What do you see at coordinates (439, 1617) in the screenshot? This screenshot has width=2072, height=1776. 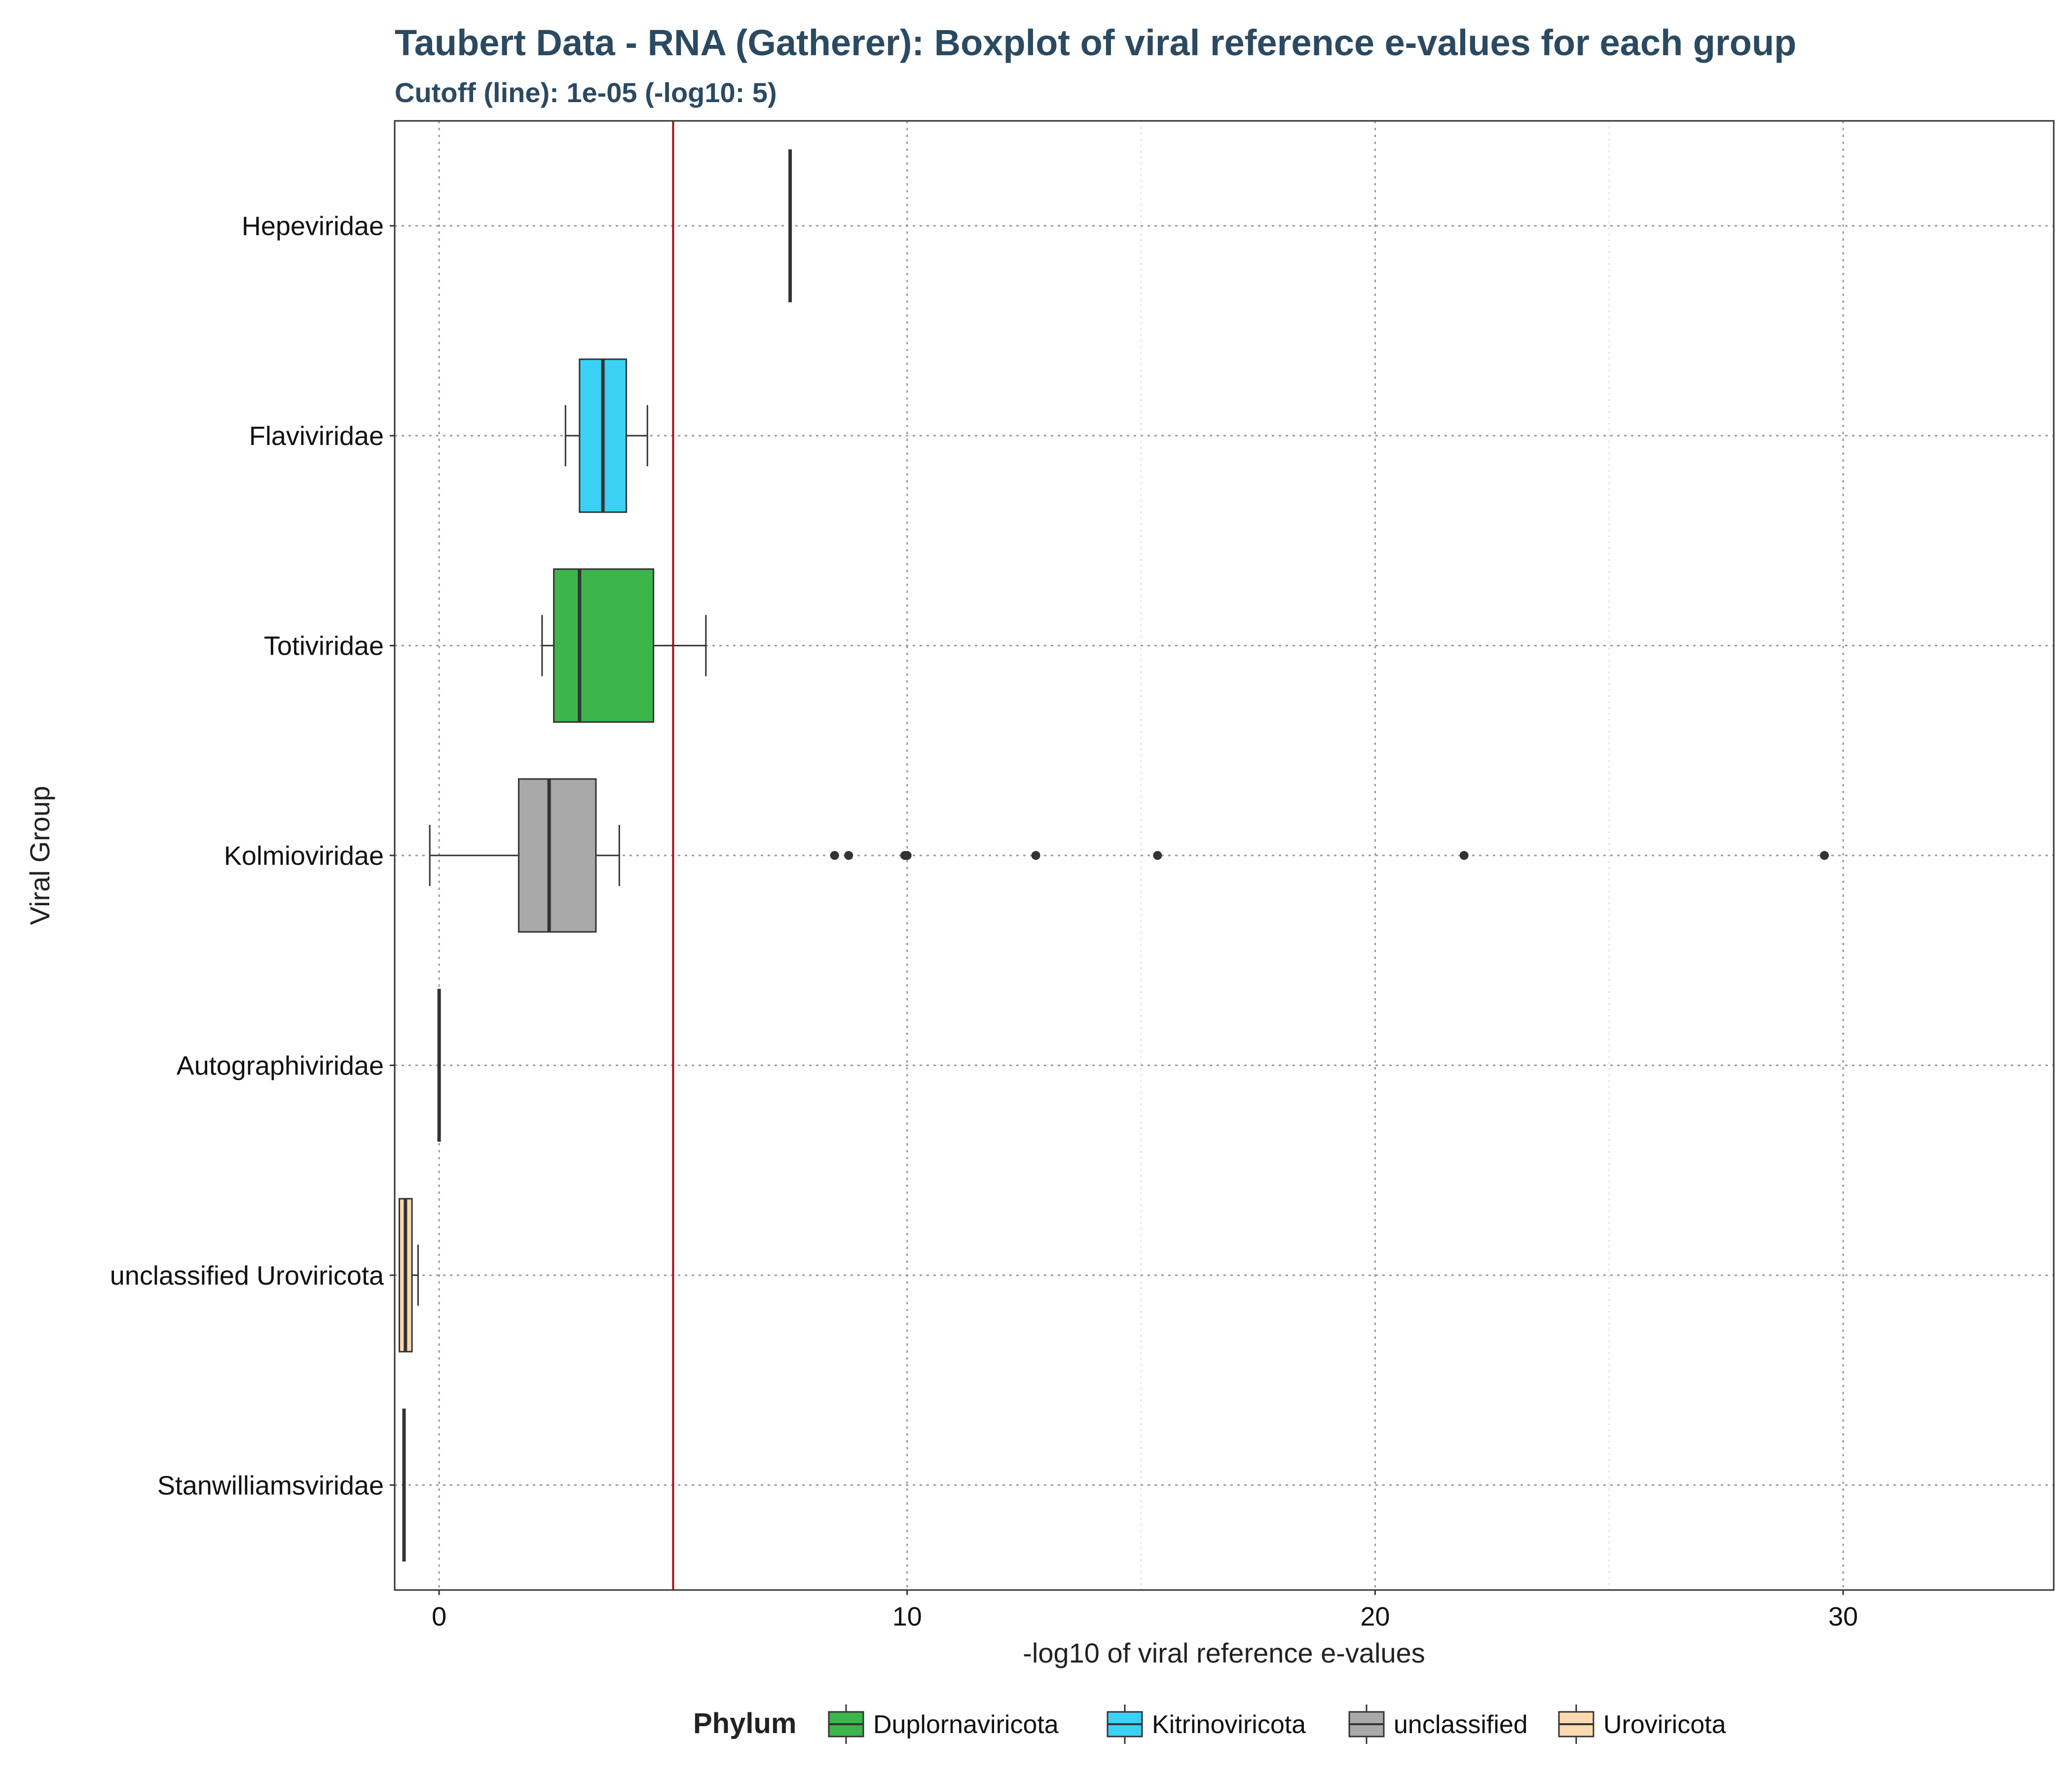 I see `x-tick-label: 0` at bounding box center [439, 1617].